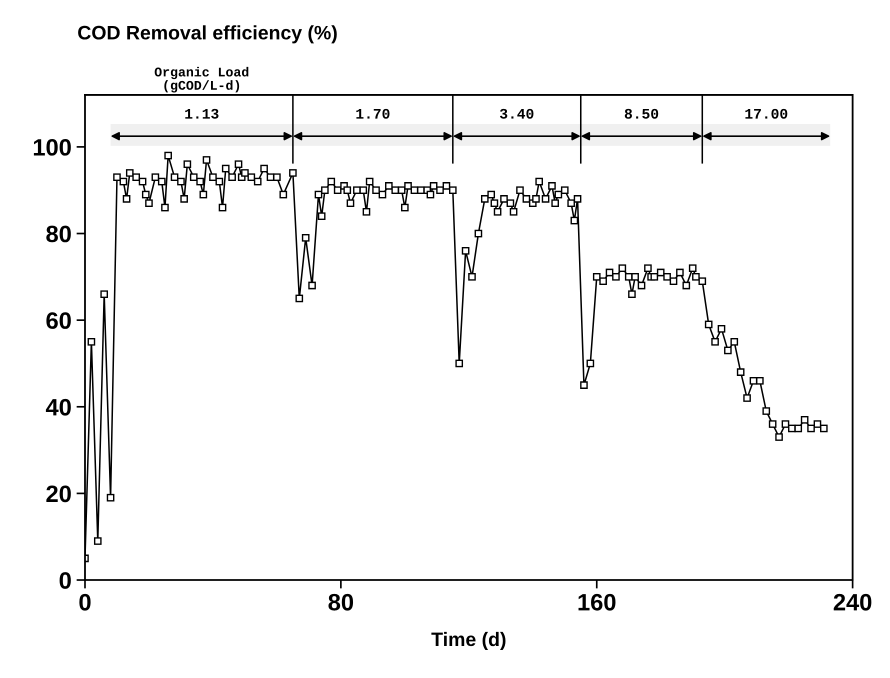 This screenshot has width=890, height=678. What do you see at coordinates (373, 113) in the screenshot?
I see `band-label: 1.70` at bounding box center [373, 113].